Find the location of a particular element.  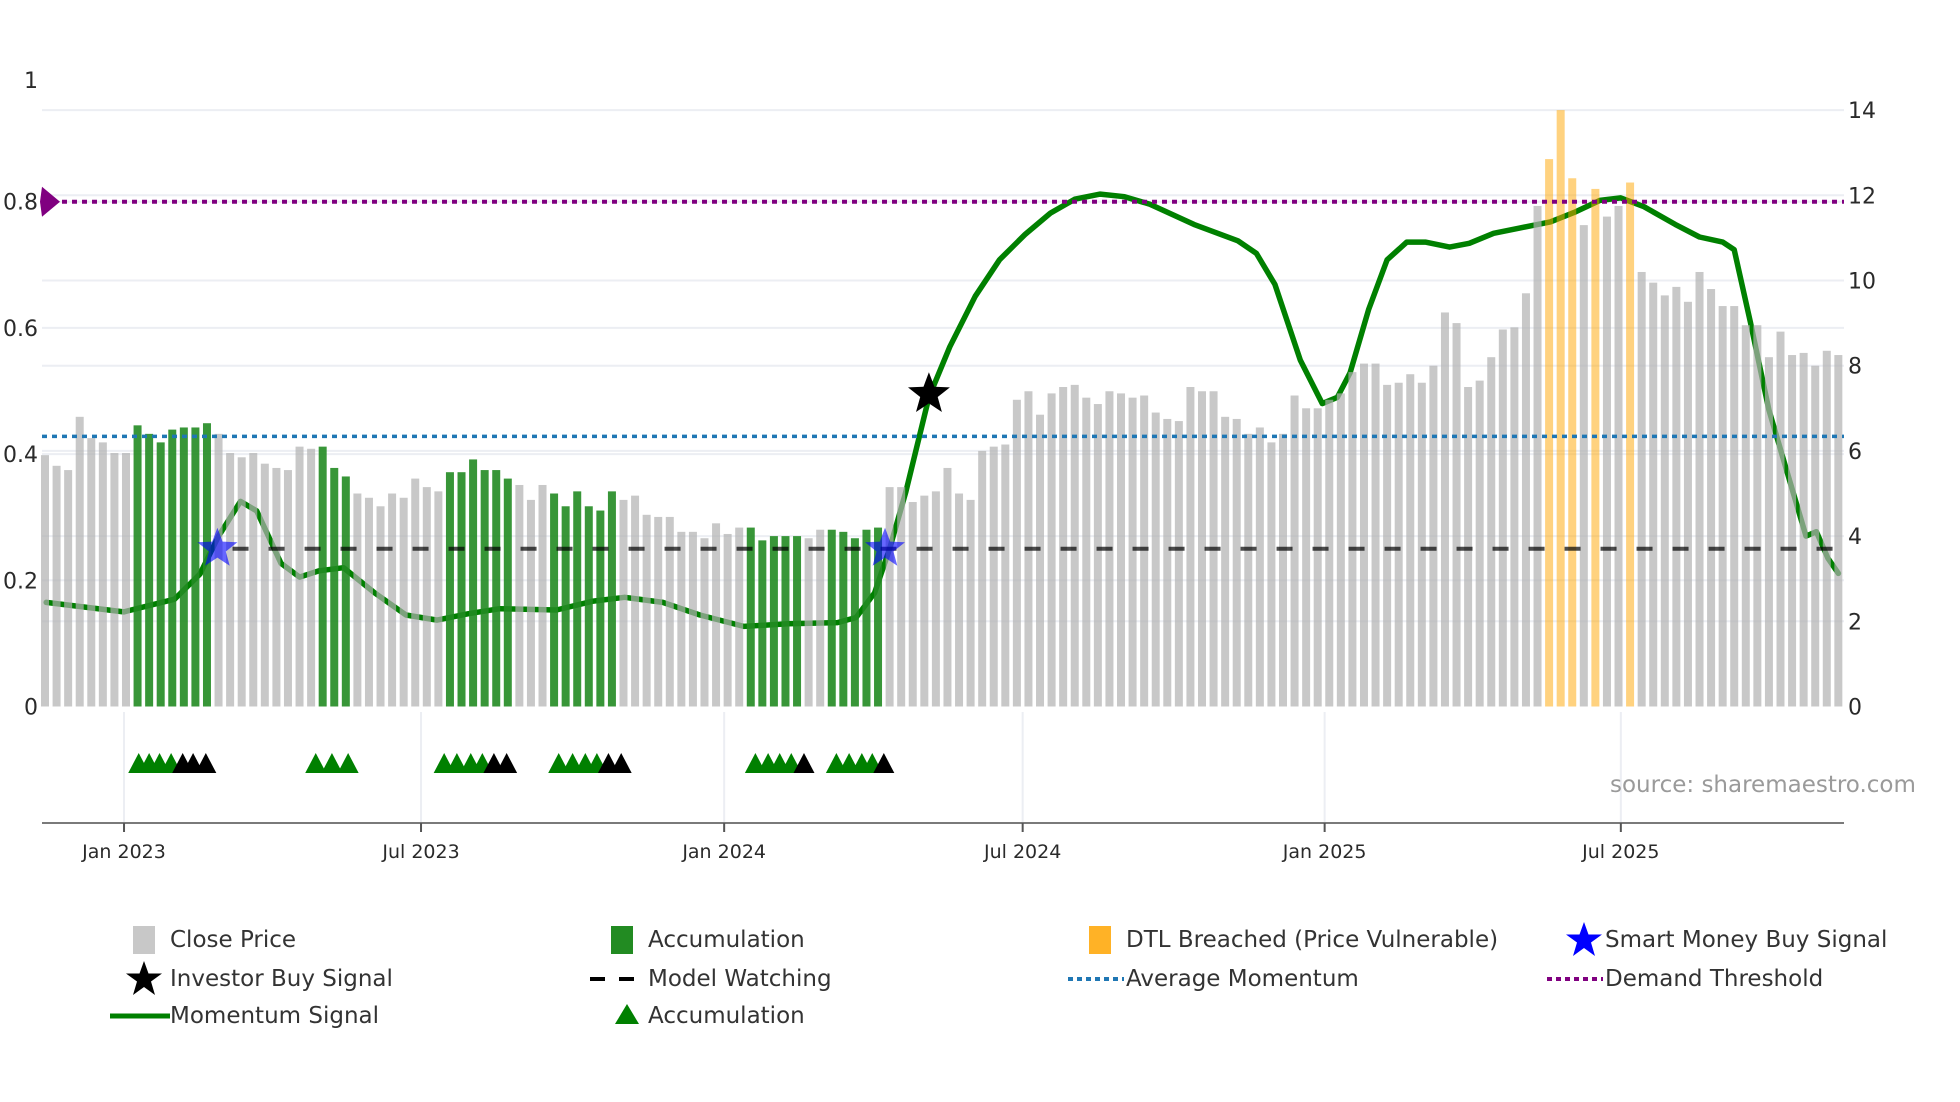

x-tick-label: Jan 2025 is located at coordinates (1324, 852).